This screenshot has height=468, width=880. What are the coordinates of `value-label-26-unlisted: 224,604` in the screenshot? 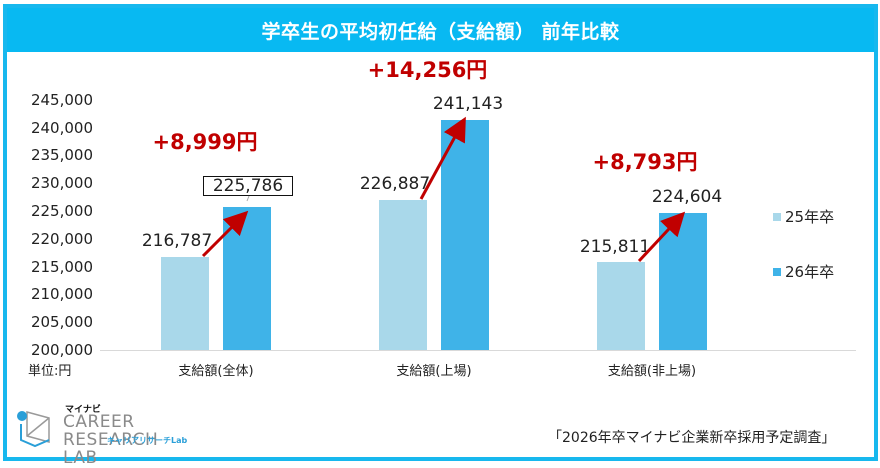 It's located at (687, 197).